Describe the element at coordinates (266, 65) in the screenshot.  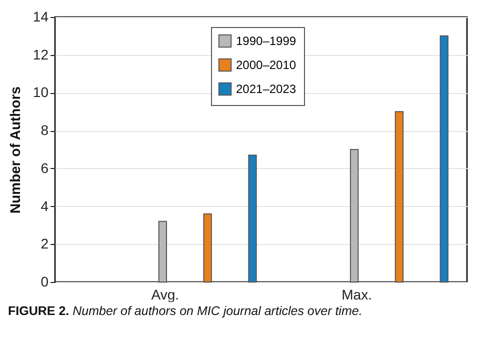
I see `legend-label: 2000–2010` at that location.